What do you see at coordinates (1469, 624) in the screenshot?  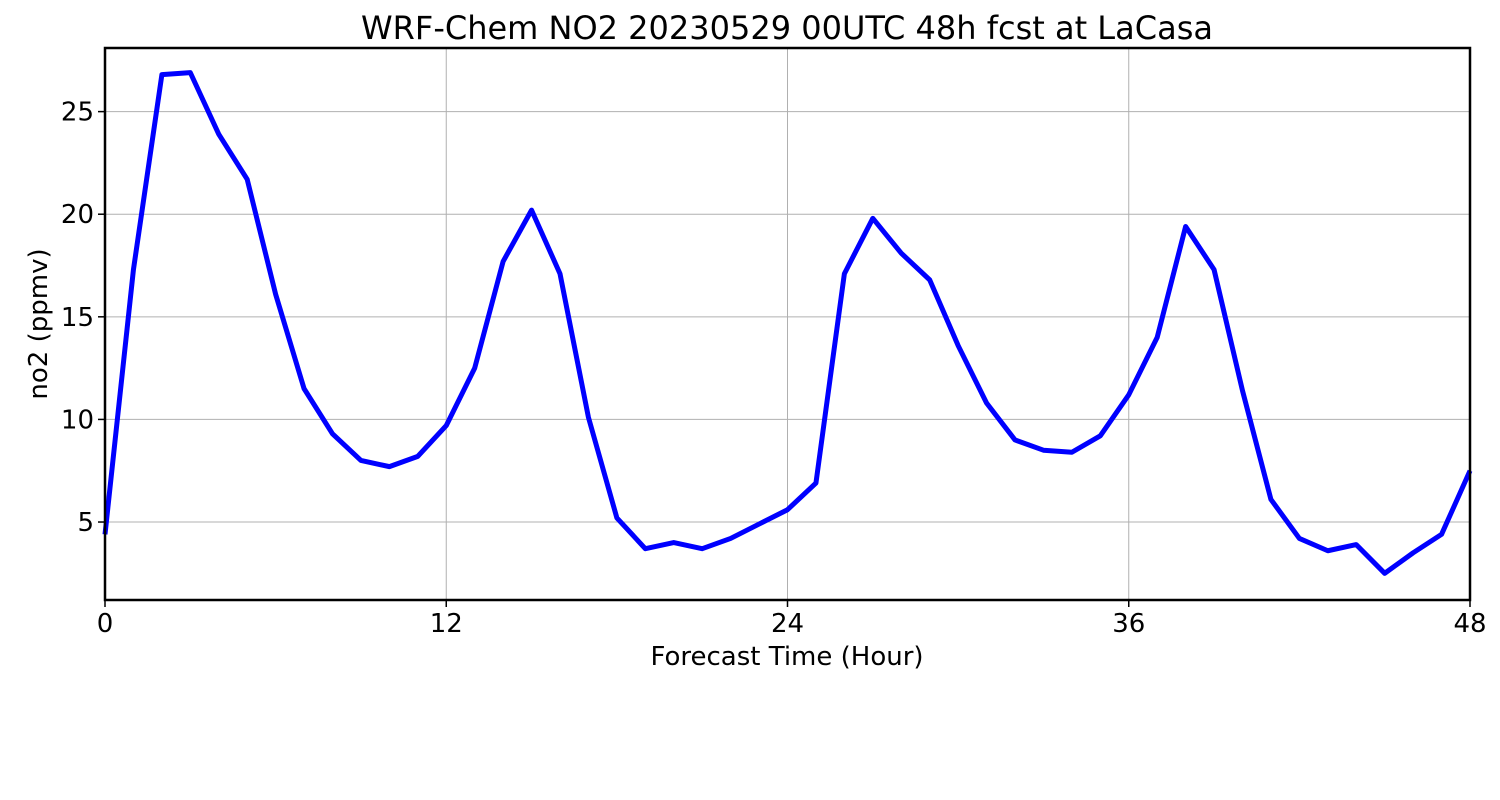 I see `x-tick-label: 48` at bounding box center [1469, 624].